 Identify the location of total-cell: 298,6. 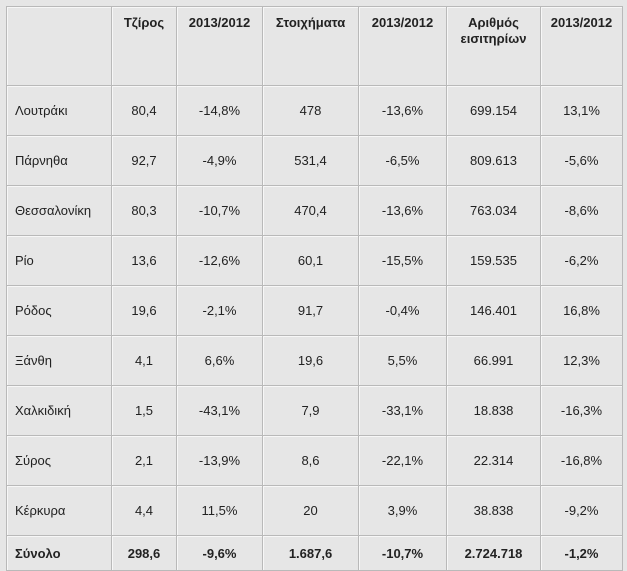
(144, 553).